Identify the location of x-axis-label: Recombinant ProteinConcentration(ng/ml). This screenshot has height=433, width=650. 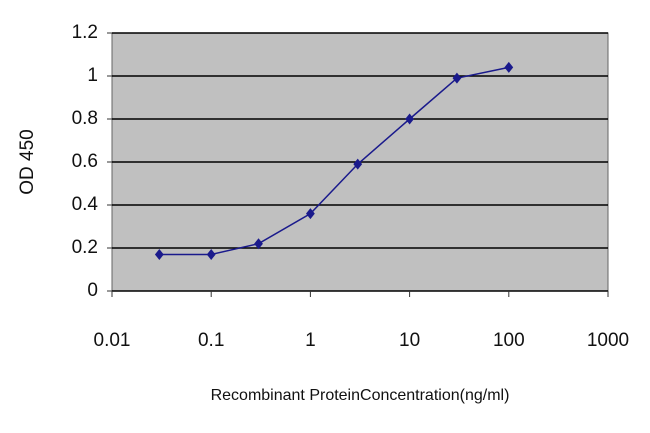
(360, 395).